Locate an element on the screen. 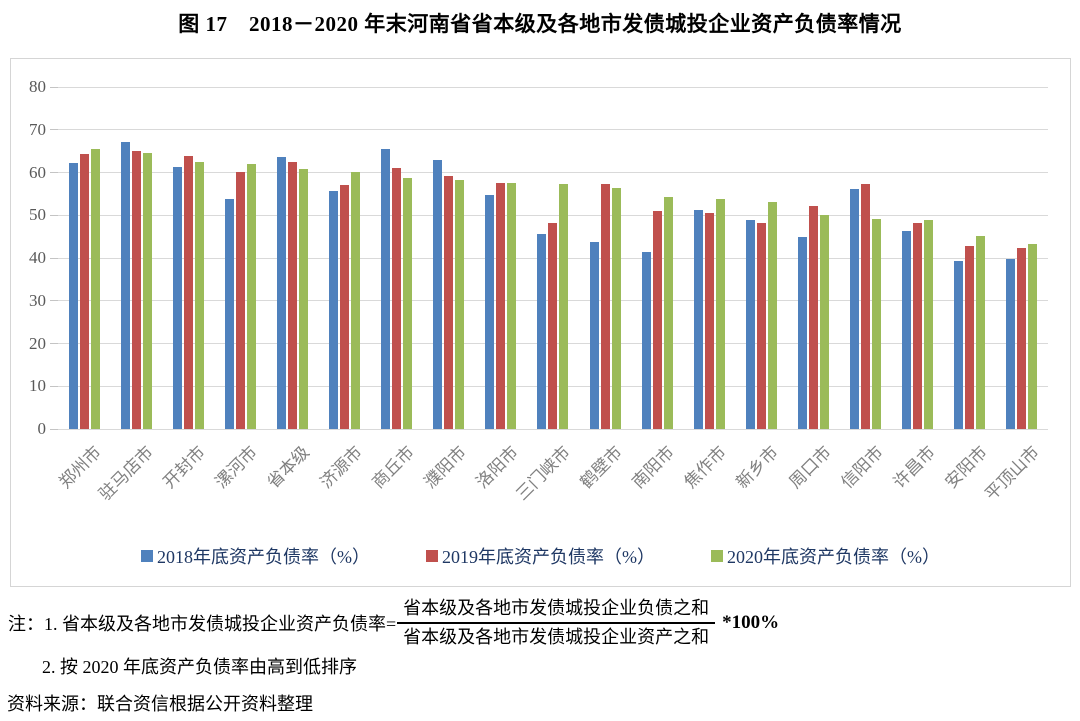 The image size is (1080, 721). legend-label: 2019年底资产负债率（%） is located at coordinates (548, 557).